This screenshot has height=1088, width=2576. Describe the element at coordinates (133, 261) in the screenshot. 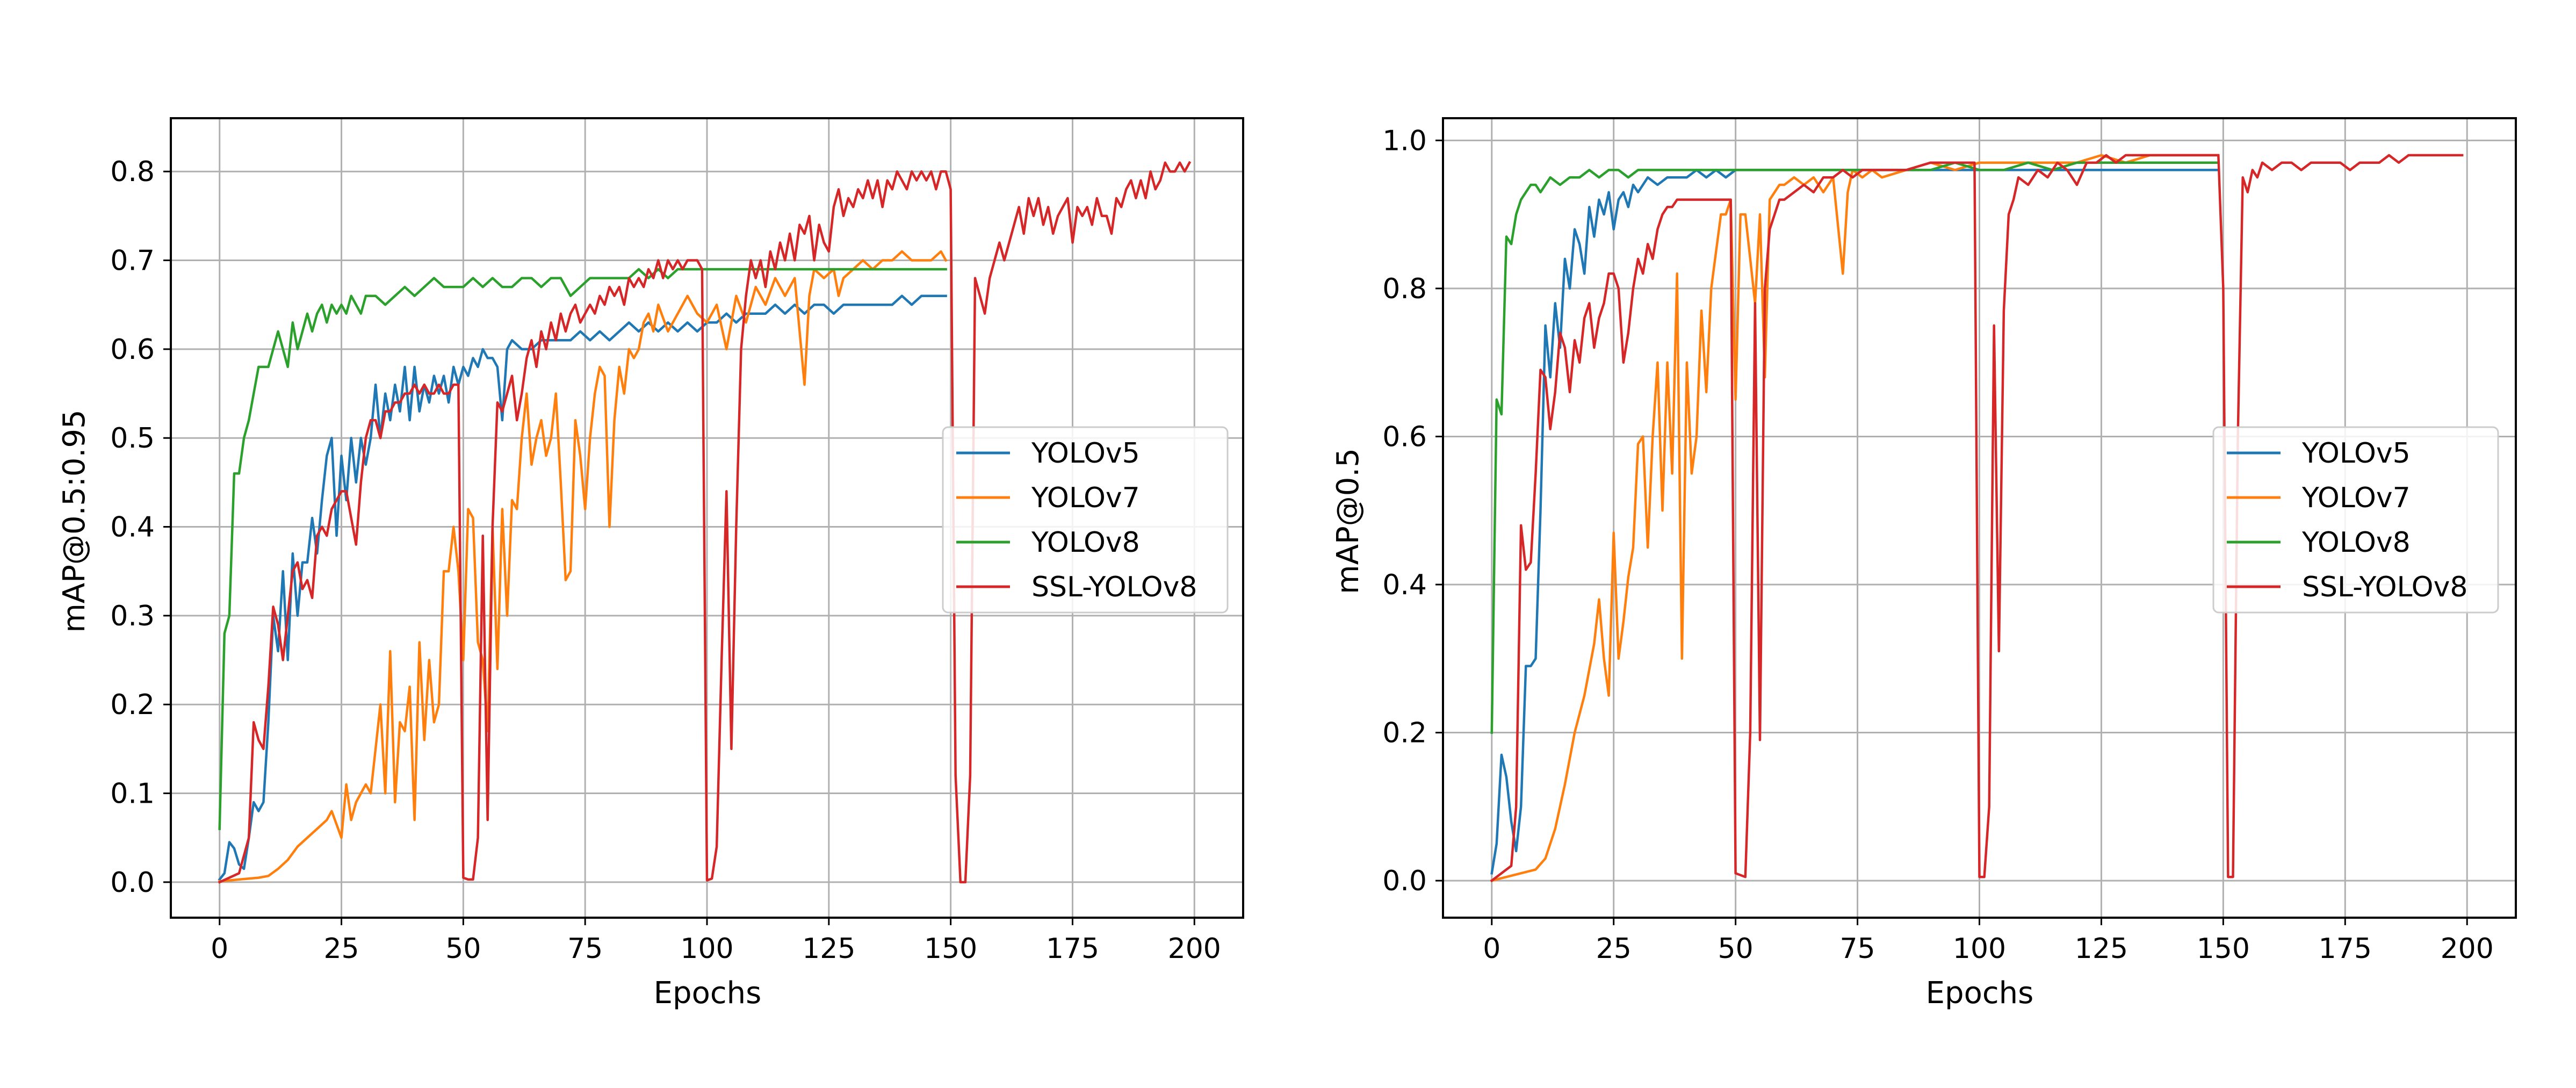

I see `y-tick-label: 0.7` at that location.